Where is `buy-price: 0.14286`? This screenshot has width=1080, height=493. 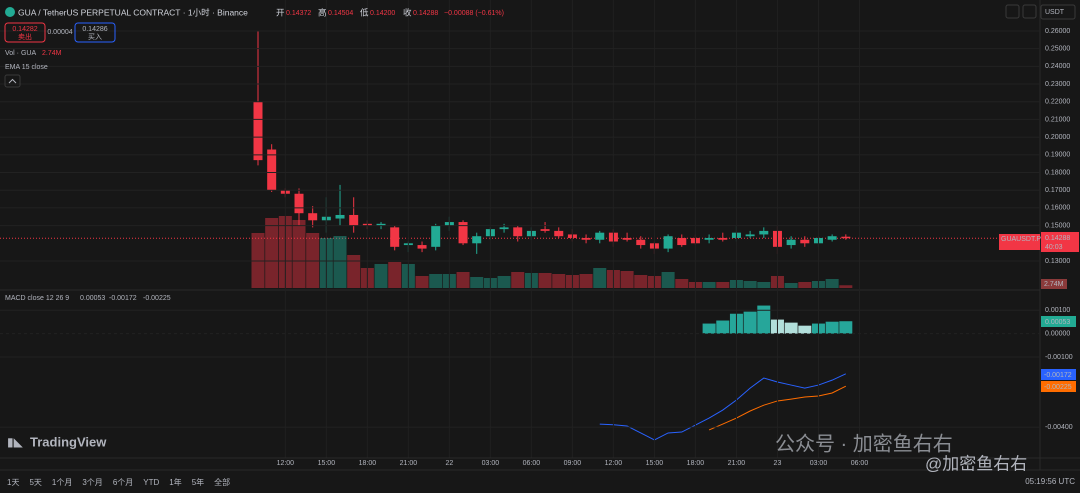 buy-price: 0.14286 is located at coordinates (94, 29).